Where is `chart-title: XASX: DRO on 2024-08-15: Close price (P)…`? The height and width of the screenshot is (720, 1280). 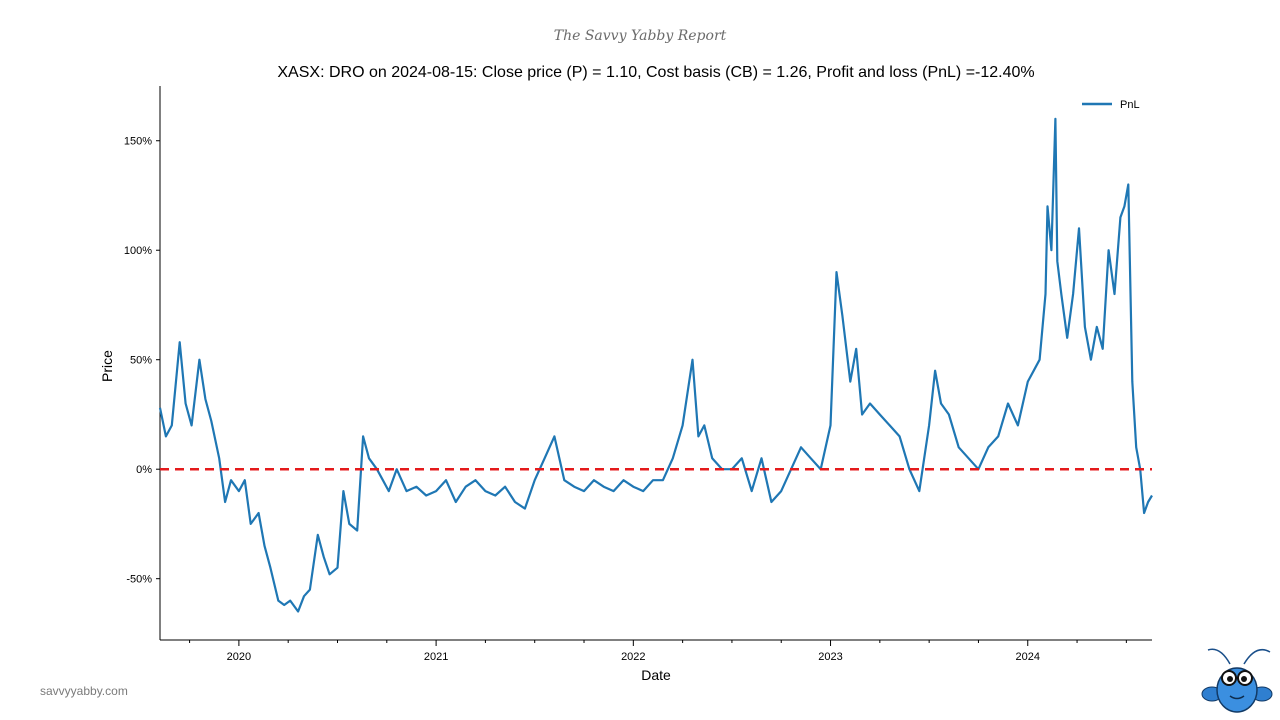
chart-title: XASX: DRO on 2024-08-15: Close price (P)… is located at coordinates (655, 72).